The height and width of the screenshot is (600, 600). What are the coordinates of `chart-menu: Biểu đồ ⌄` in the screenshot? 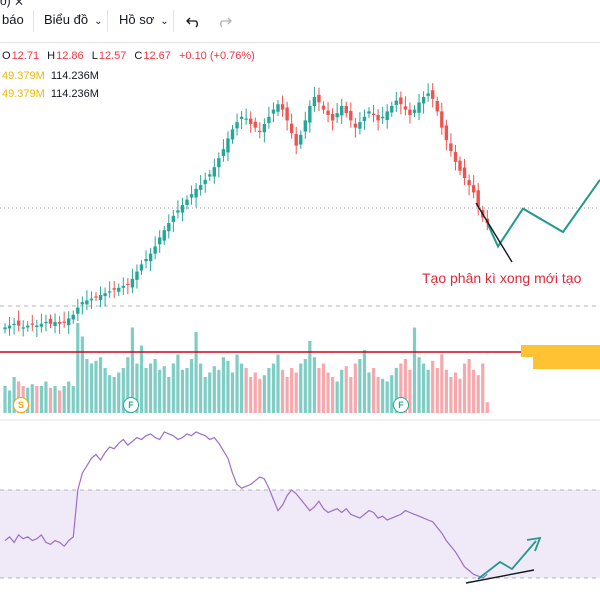 It's located at (73, 19).